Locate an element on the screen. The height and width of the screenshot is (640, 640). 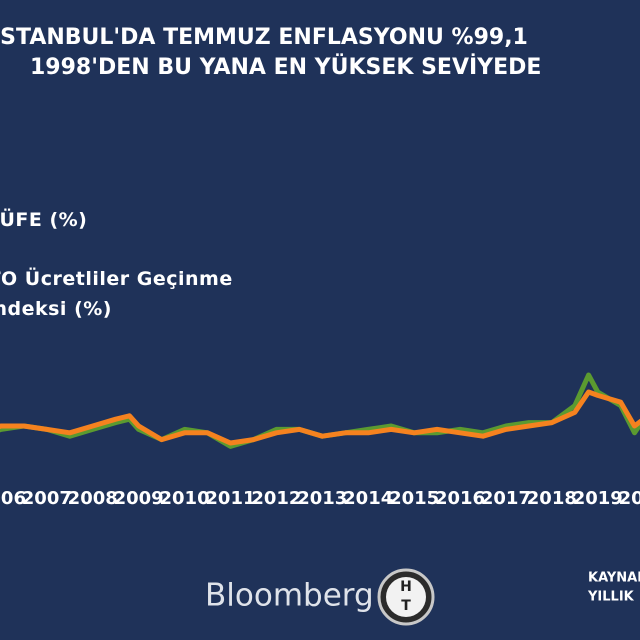
legend-entry: İTO Ücretliler Geçinme Endeksi (%) is located at coordinates (116, 294).